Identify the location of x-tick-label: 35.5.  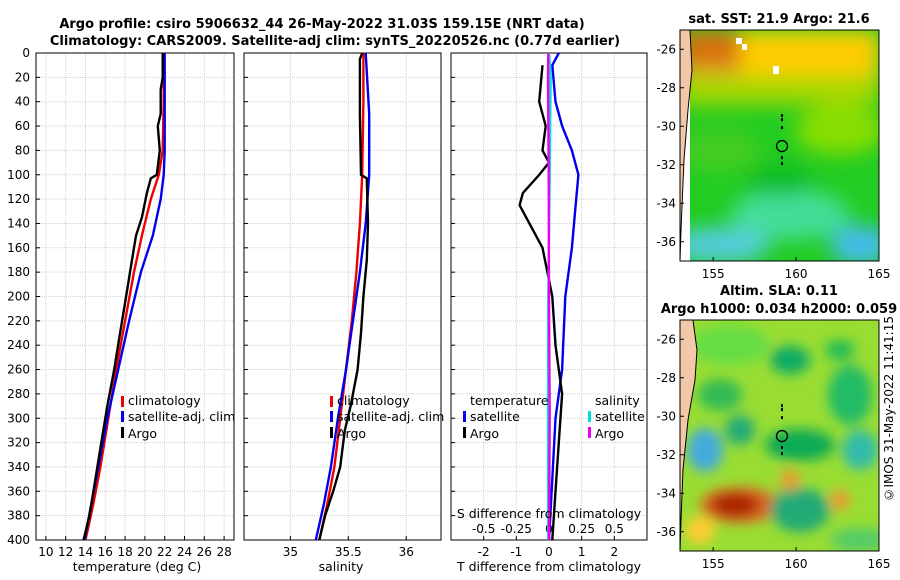
(348, 552).